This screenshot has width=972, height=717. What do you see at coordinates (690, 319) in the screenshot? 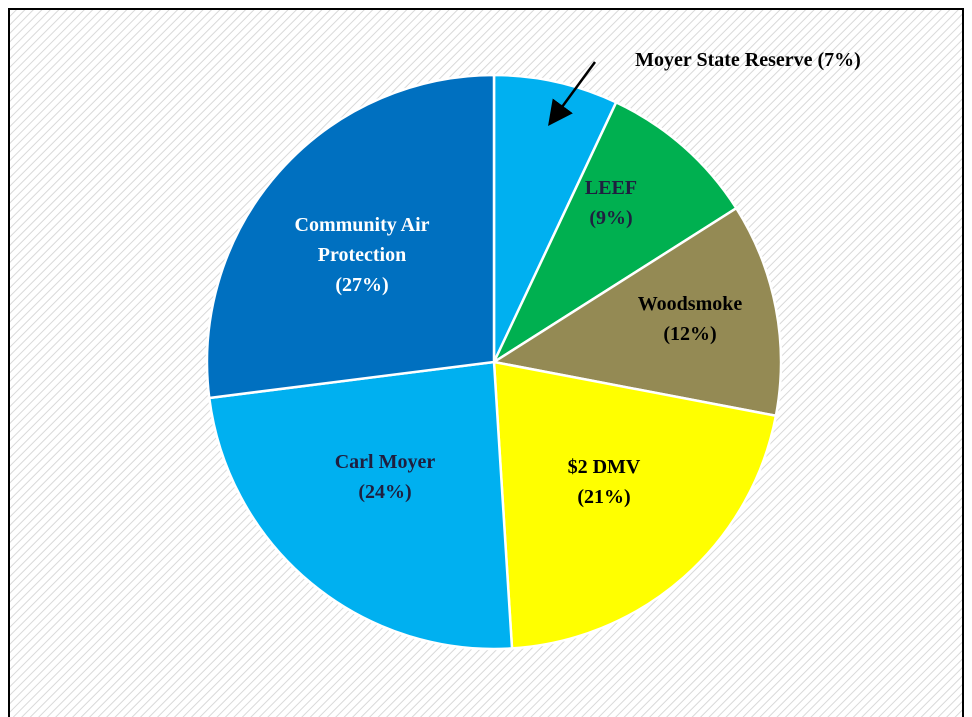
I see `slice-label: Woodsmoke (12%)` at bounding box center [690, 319].